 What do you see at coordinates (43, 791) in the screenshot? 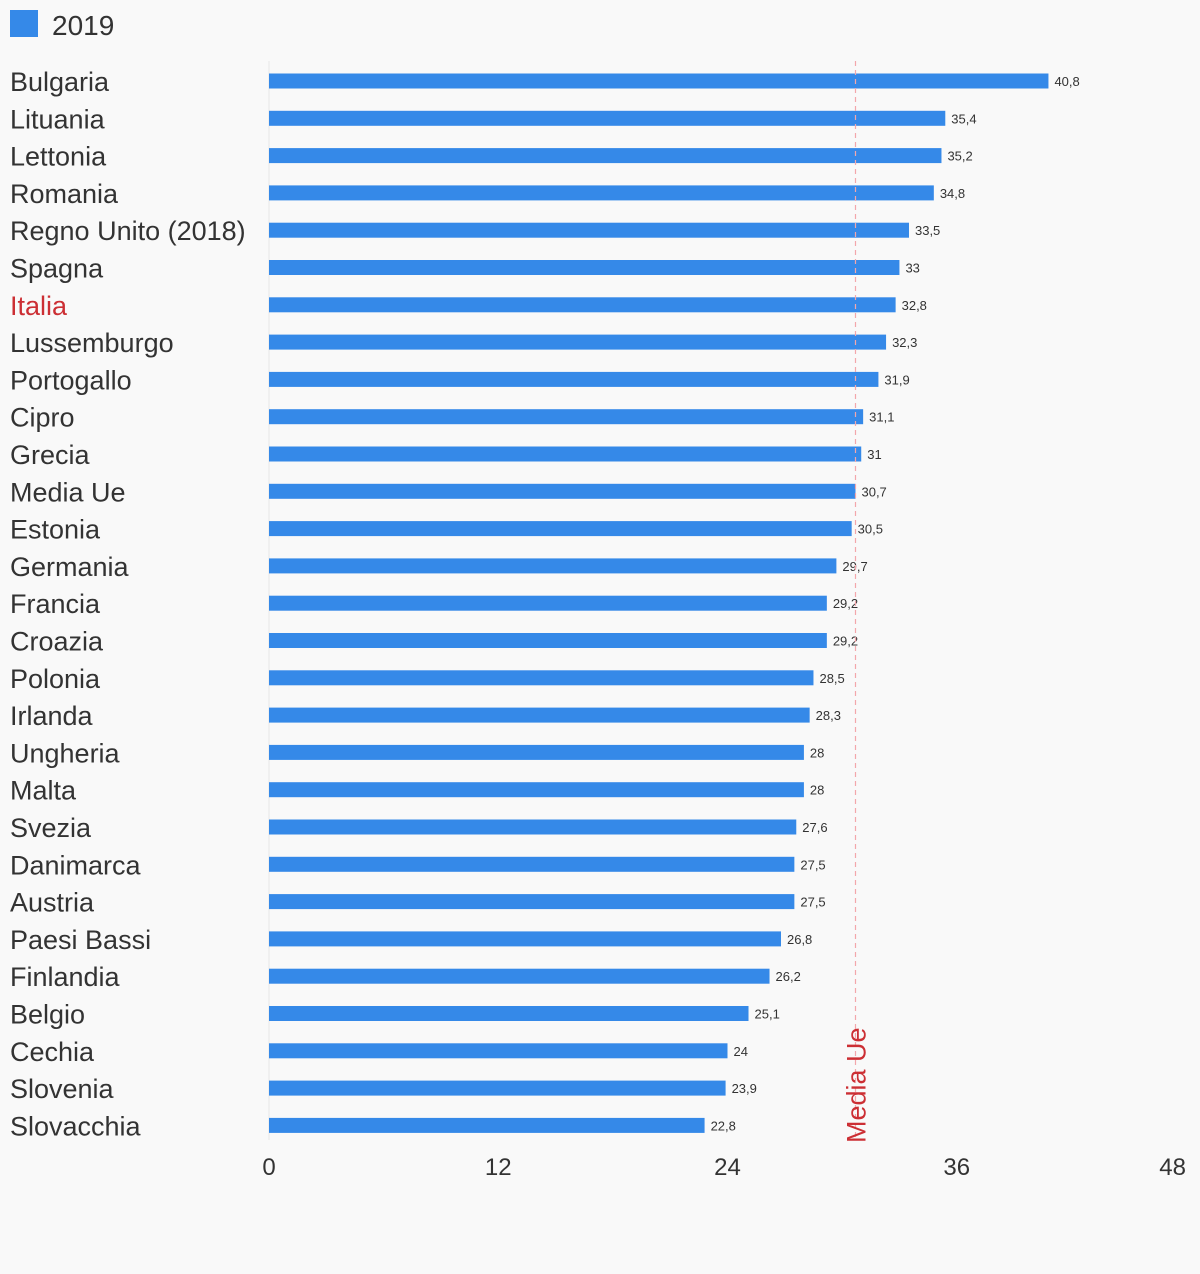
I see `category-label: Malta` at bounding box center [43, 791].